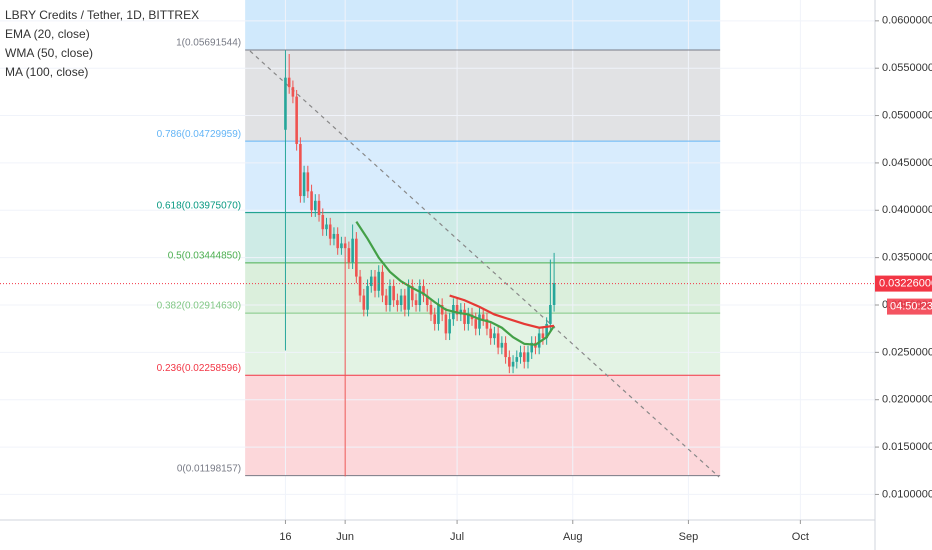  I want to click on legend-entry: WMA (50, close), so click(49, 53).